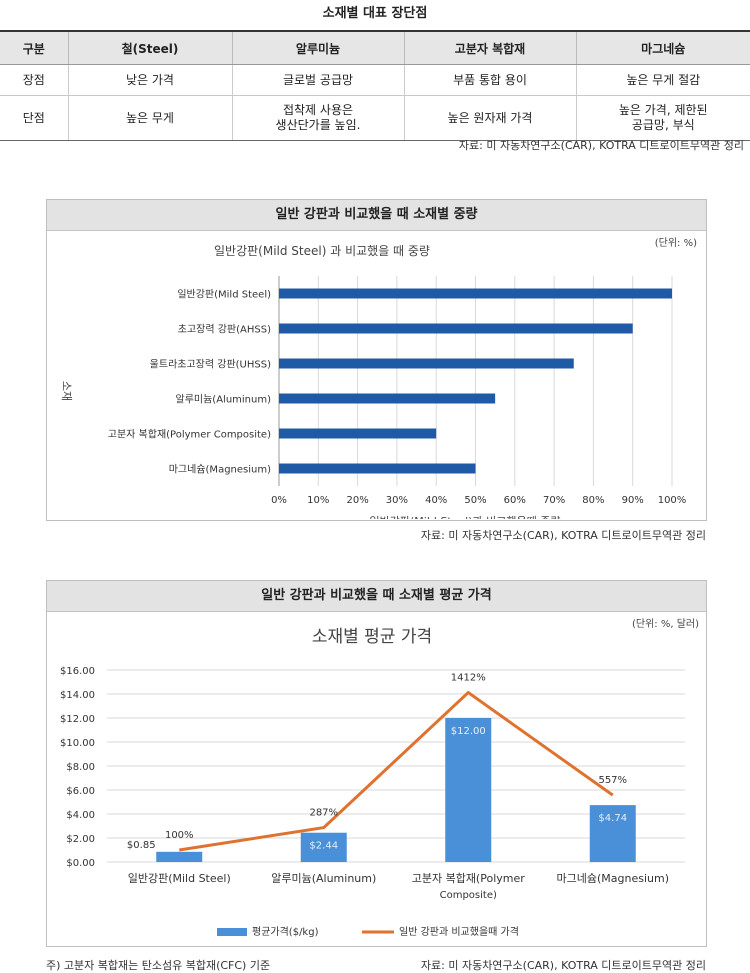  What do you see at coordinates (318, 500) in the screenshot?
I see `x-tick-label: 10%` at bounding box center [318, 500].